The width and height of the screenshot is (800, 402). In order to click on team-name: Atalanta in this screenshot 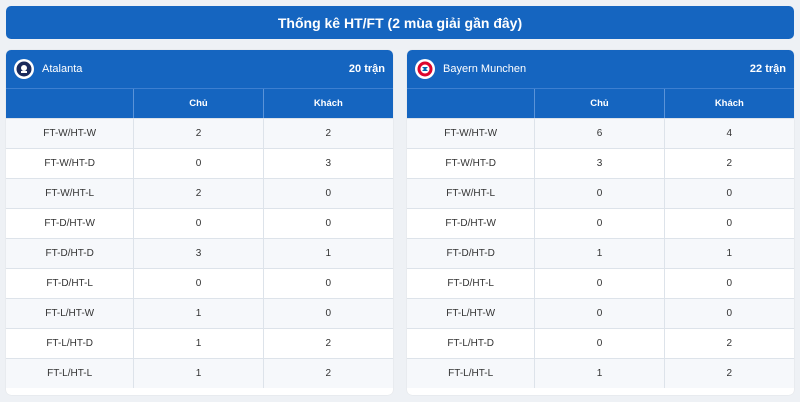, I will do `click(62, 69)`.